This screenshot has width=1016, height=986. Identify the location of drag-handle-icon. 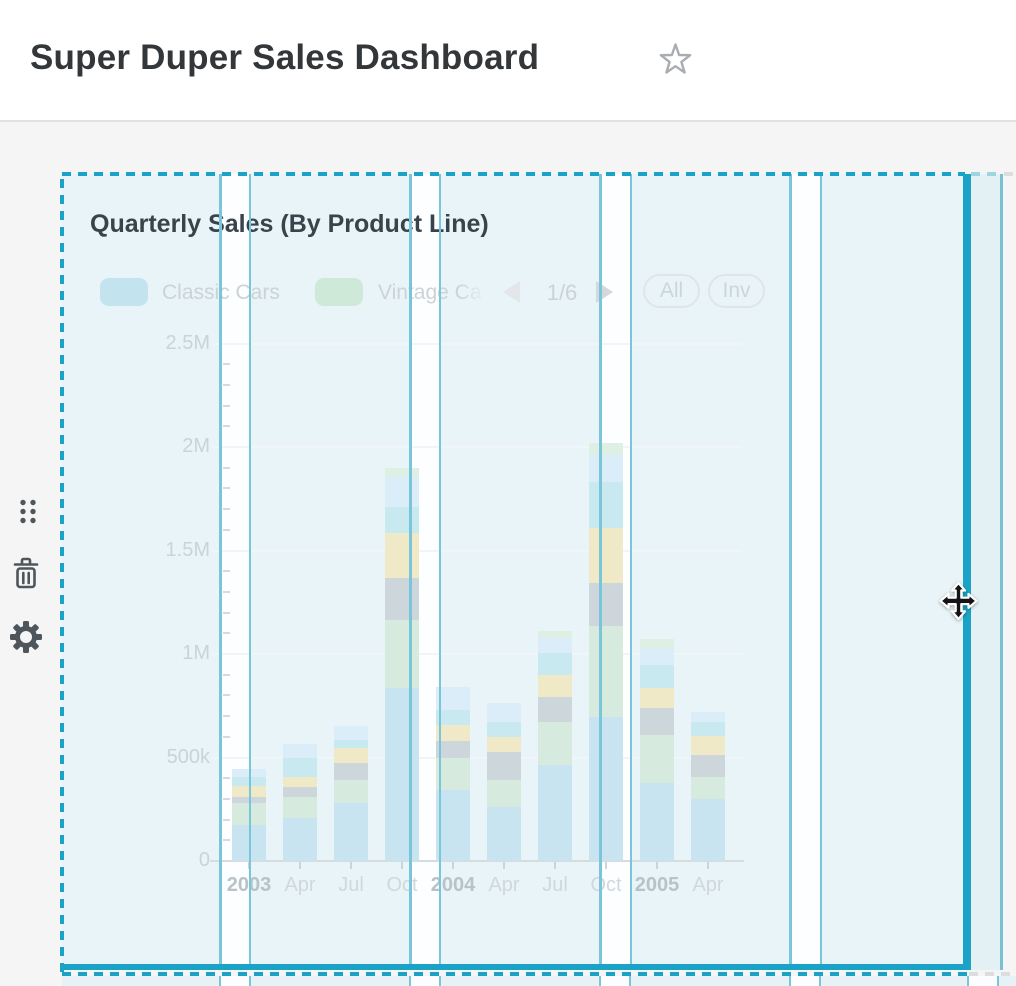
(28, 511).